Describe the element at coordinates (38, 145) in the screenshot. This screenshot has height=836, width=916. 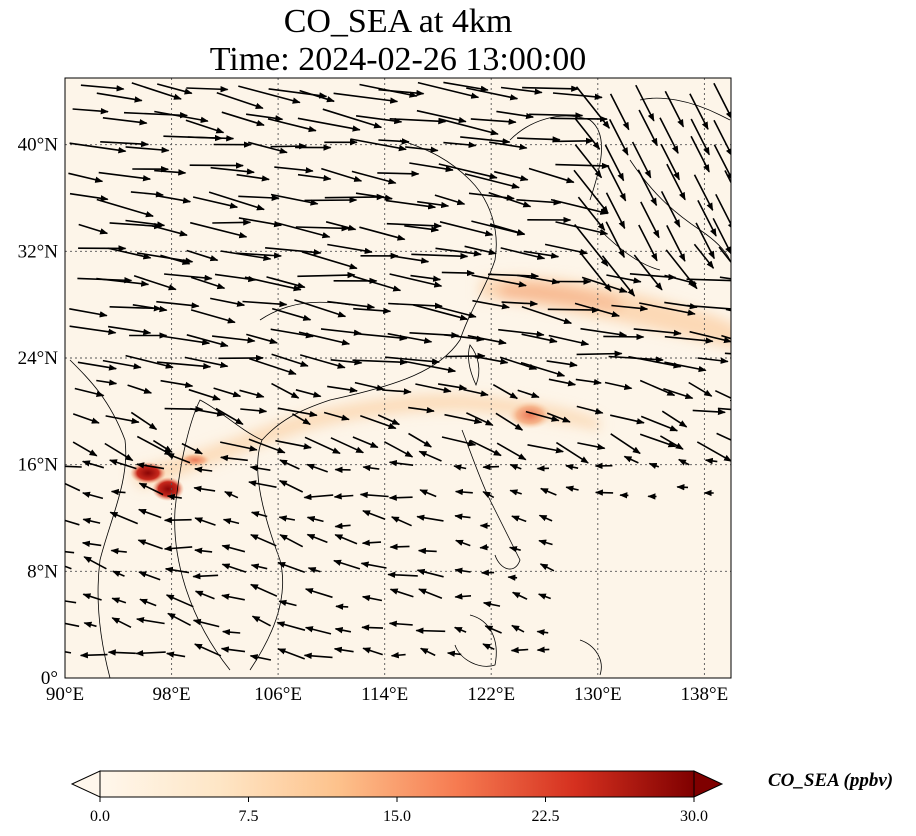
I see `y-tick-label: 40°N` at that location.